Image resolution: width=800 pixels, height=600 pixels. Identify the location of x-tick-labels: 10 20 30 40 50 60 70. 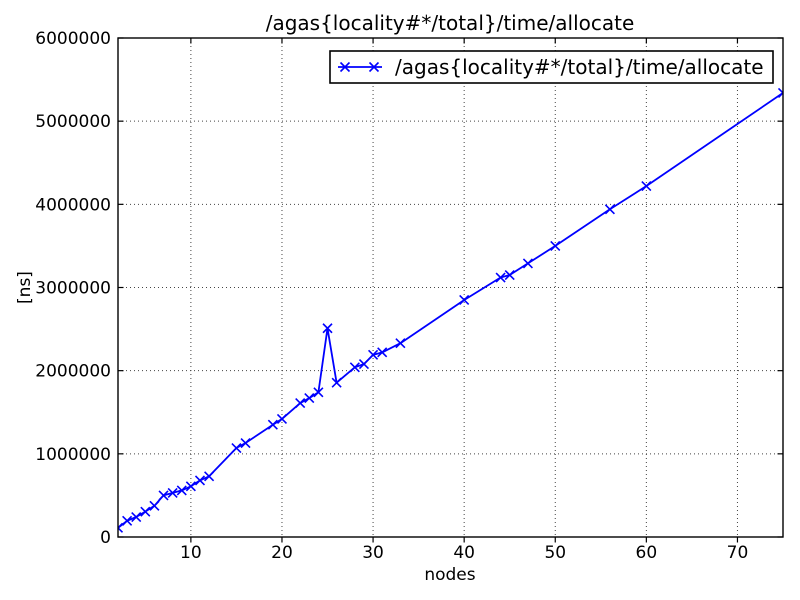
(464, 553).